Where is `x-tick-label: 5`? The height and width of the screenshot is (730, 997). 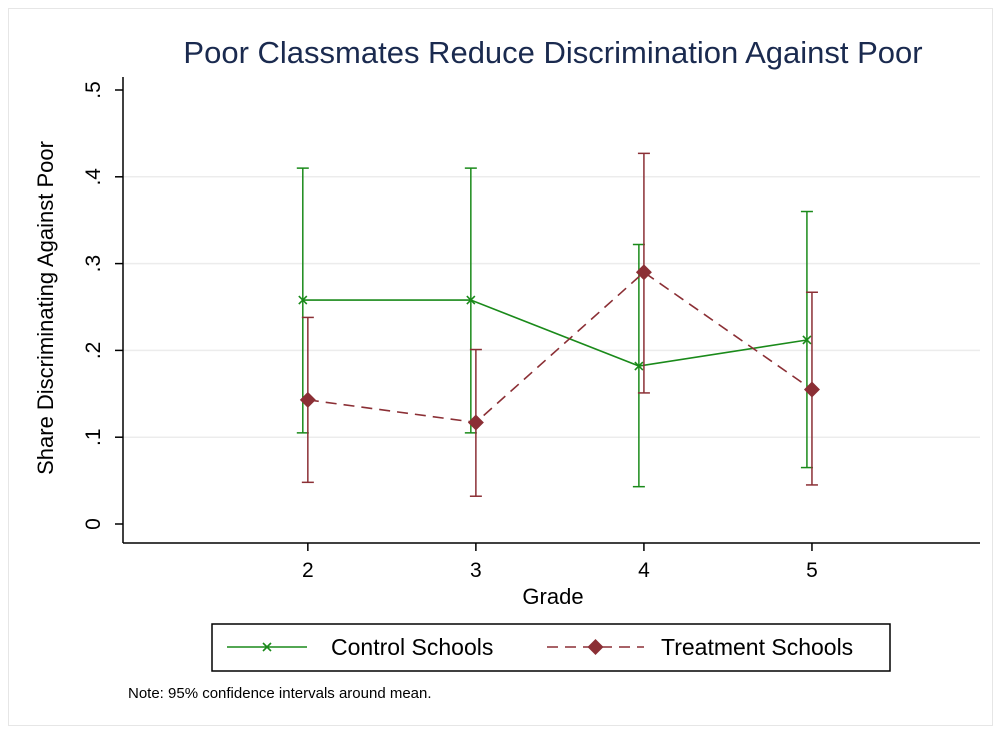
x-tick-label: 5 is located at coordinates (812, 570).